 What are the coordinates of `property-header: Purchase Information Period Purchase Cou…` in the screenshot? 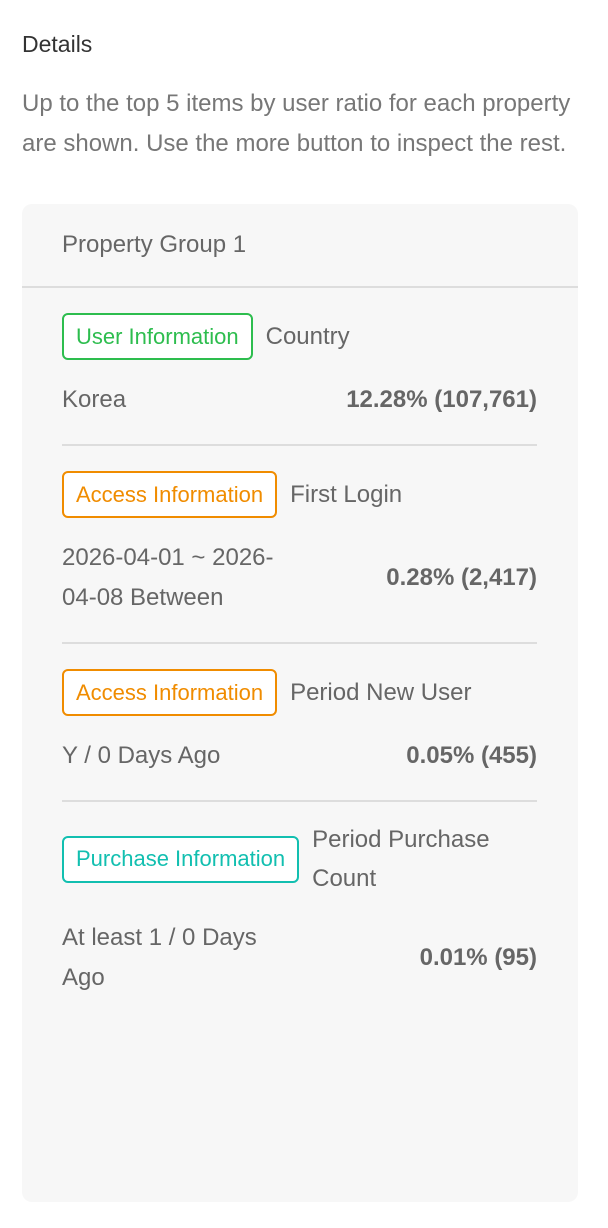 It's located at (299, 859).